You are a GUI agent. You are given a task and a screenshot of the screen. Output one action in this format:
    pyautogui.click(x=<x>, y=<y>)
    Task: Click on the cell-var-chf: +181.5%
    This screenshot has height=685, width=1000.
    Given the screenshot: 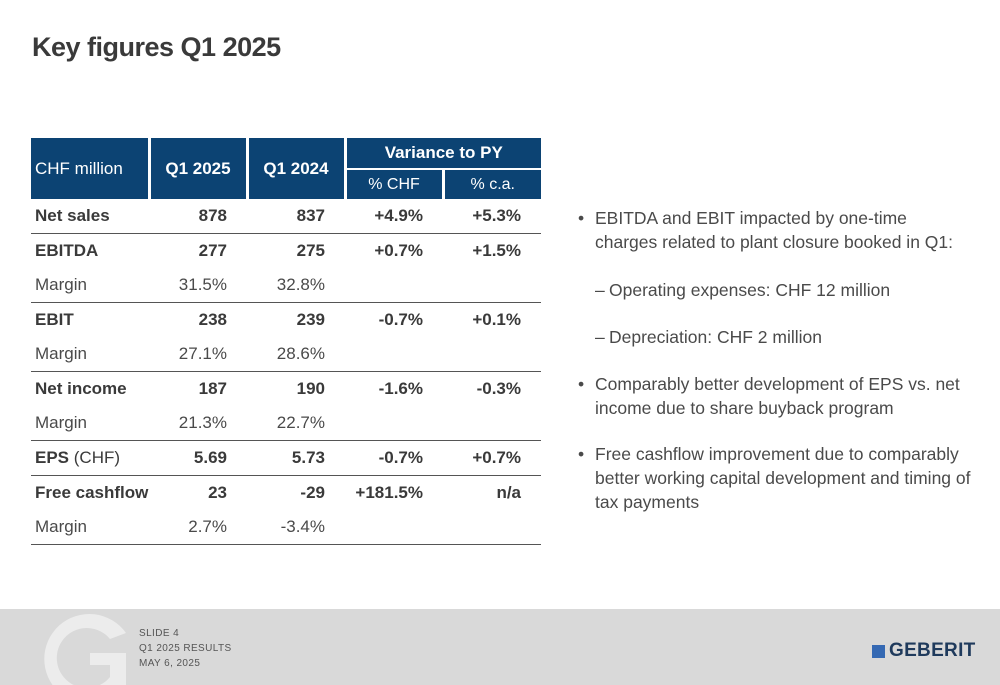 What is the action you would take?
    pyautogui.click(x=394, y=492)
    